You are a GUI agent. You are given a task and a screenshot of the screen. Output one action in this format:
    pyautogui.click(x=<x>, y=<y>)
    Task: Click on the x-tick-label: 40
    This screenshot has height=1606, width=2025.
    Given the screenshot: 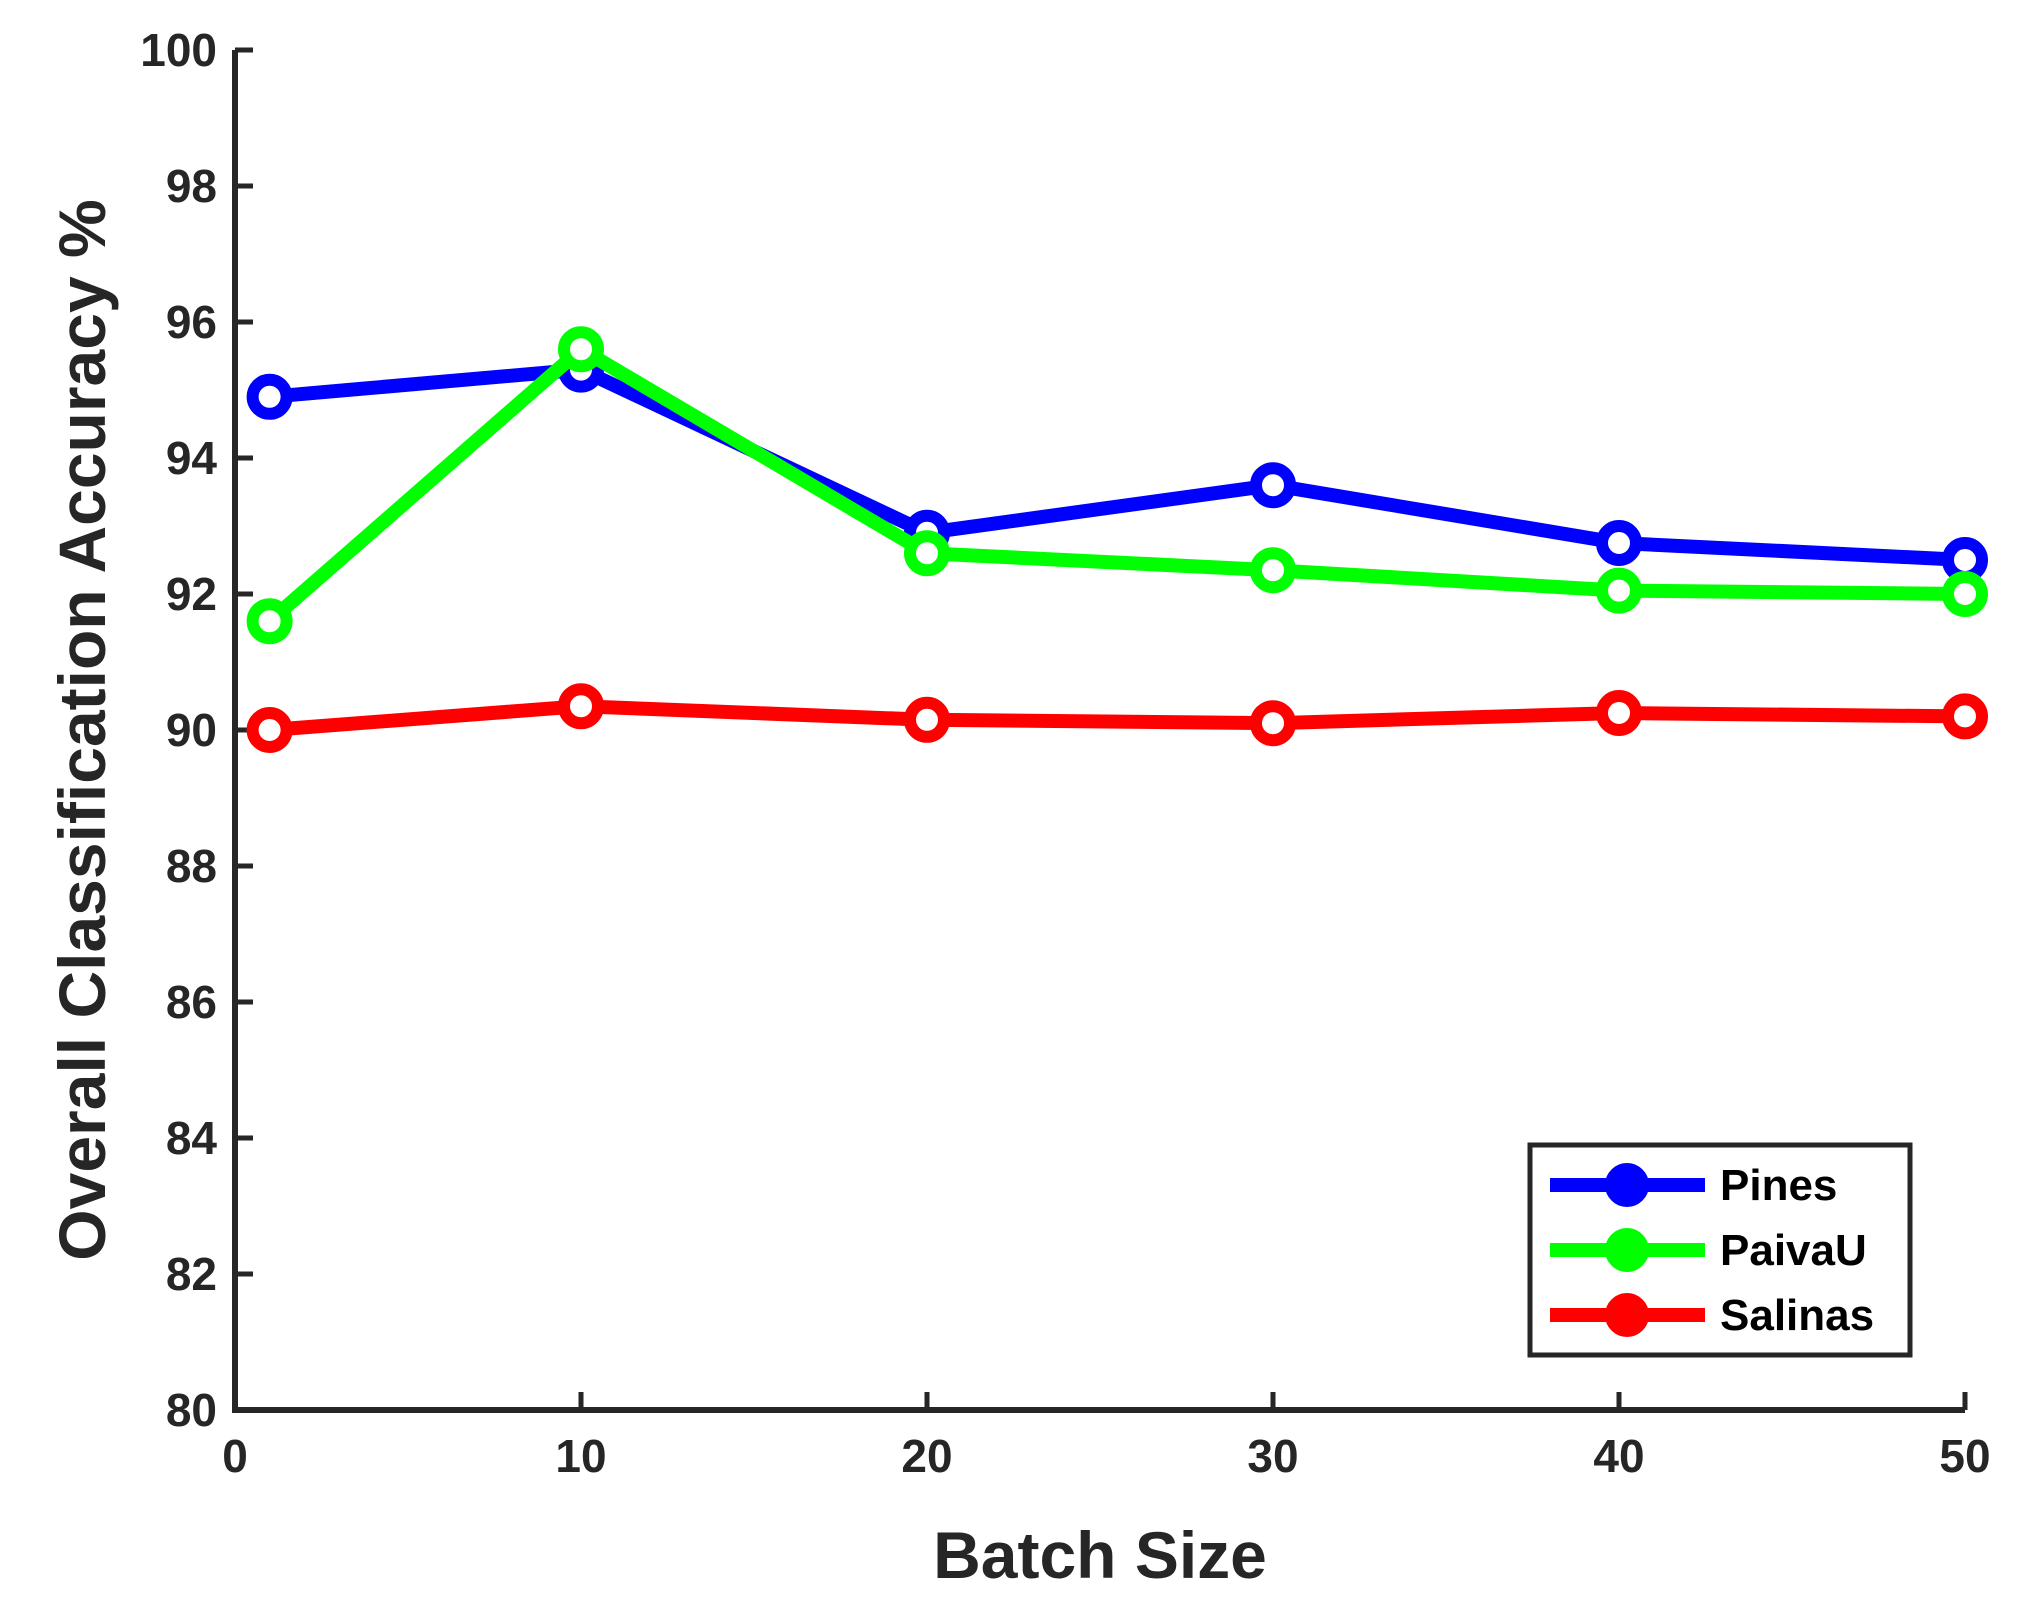 What is the action you would take?
    pyautogui.click(x=1618, y=1456)
    